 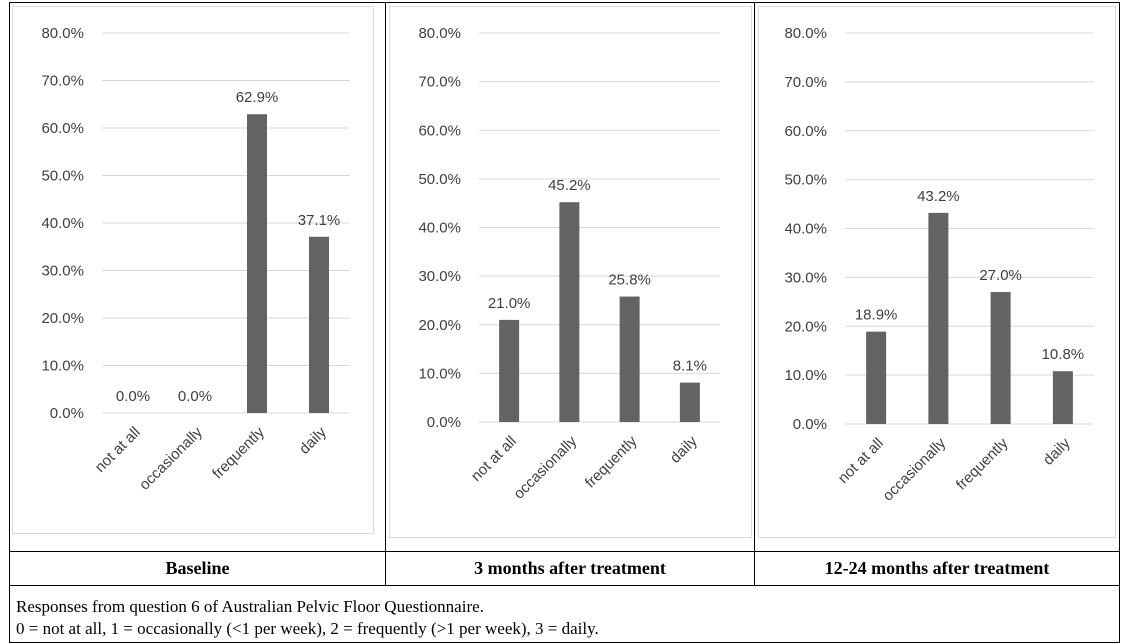 What do you see at coordinates (629, 280) in the screenshot?
I see `data-label: 25.8%` at bounding box center [629, 280].